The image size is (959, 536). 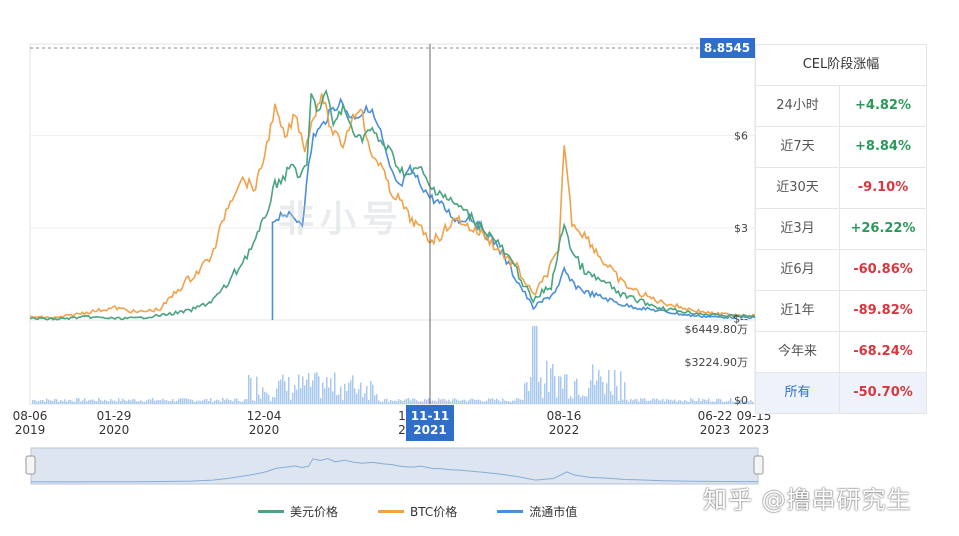 What do you see at coordinates (841, 188) in the screenshot?
I see `table-row: 近30天 -9.10%` at bounding box center [841, 188].